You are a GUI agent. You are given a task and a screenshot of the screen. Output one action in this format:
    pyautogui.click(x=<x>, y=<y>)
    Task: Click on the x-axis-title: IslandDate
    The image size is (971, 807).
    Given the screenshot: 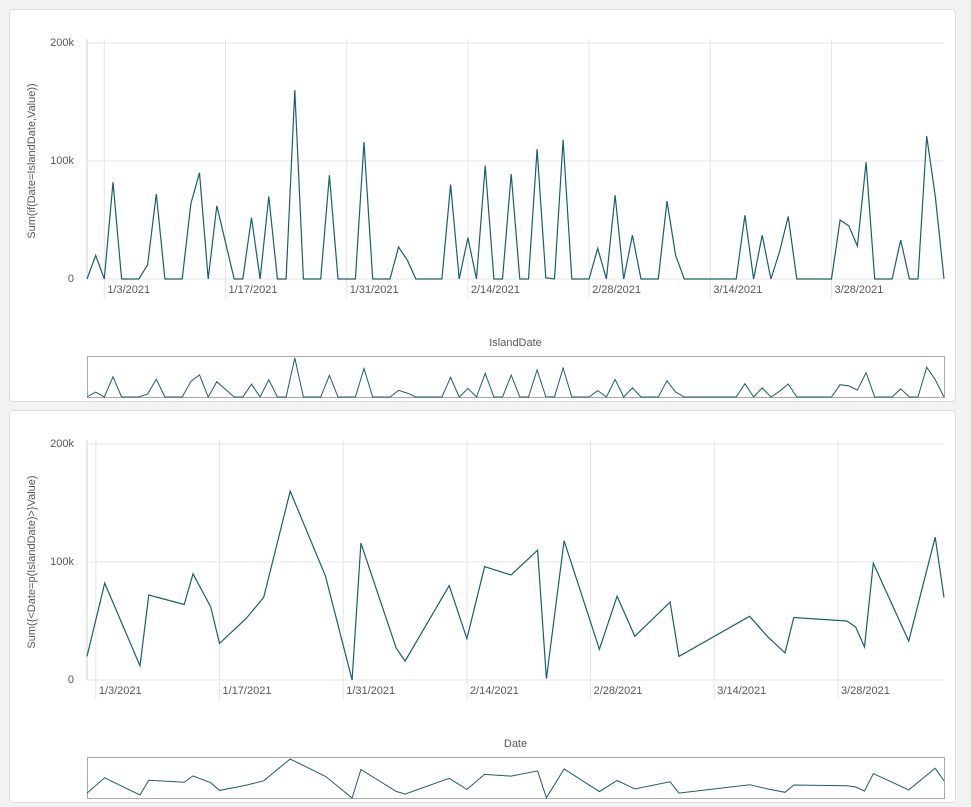 What is the action you would take?
    pyautogui.click(x=515, y=343)
    